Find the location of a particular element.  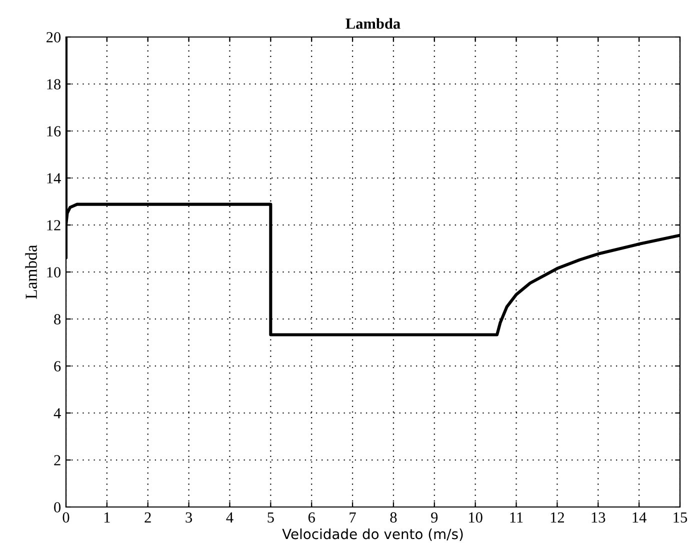

y-tick-label: 0 is located at coordinates (57, 507).